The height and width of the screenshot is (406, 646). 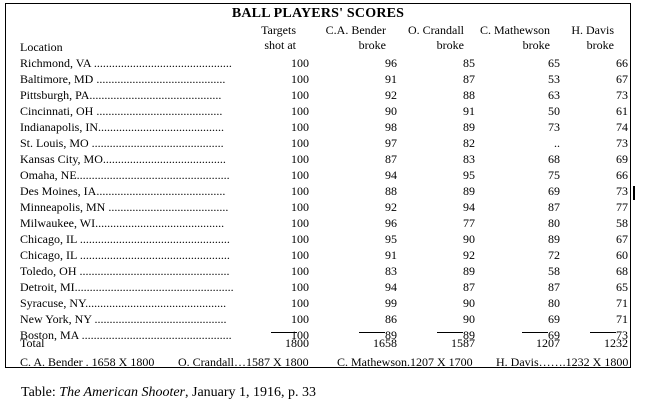 What do you see at coordinates (391, 143) in the screenshot?
I see `score-cell: 97` at bounding box center [391, 143].